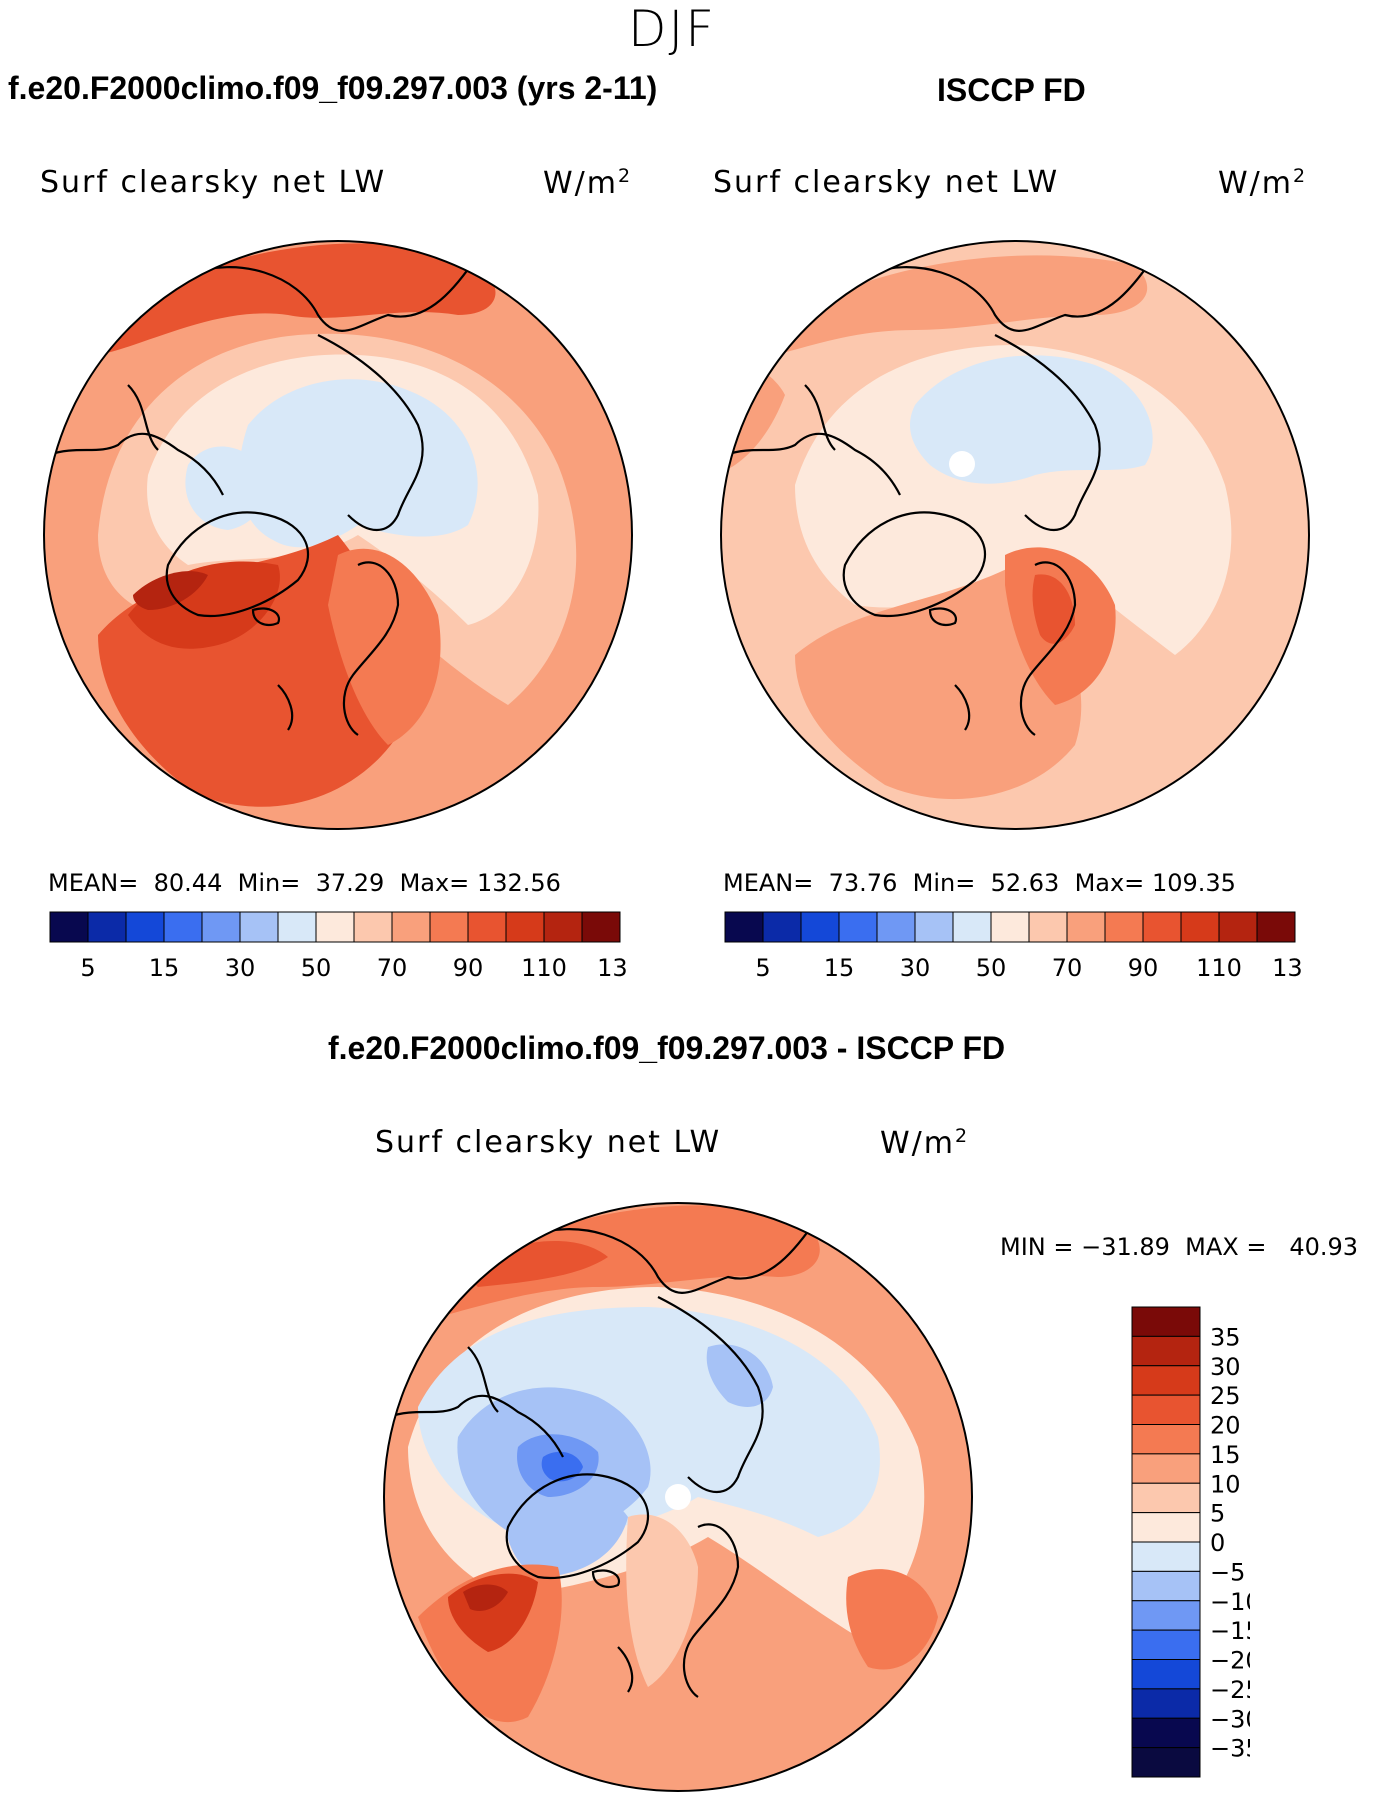 Image resolution: width=1392 pixels, height=1800 pixels. I want to click on p2-coast-canada, so click(812, 464).